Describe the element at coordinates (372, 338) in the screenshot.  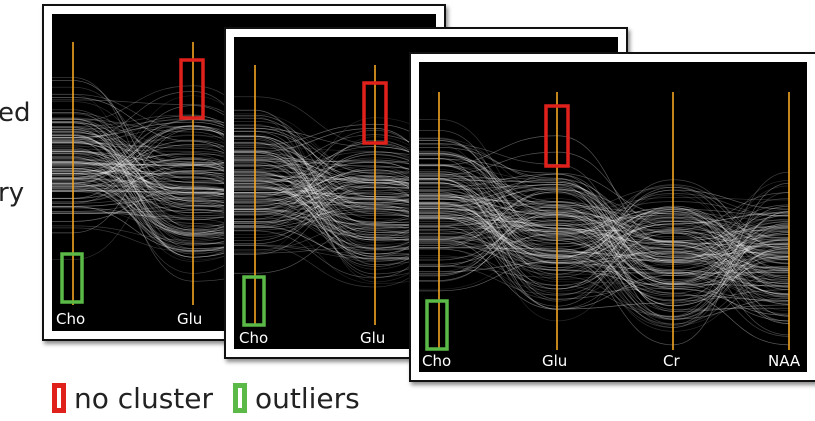
I see `axis-label-glu: Glu` at that location.